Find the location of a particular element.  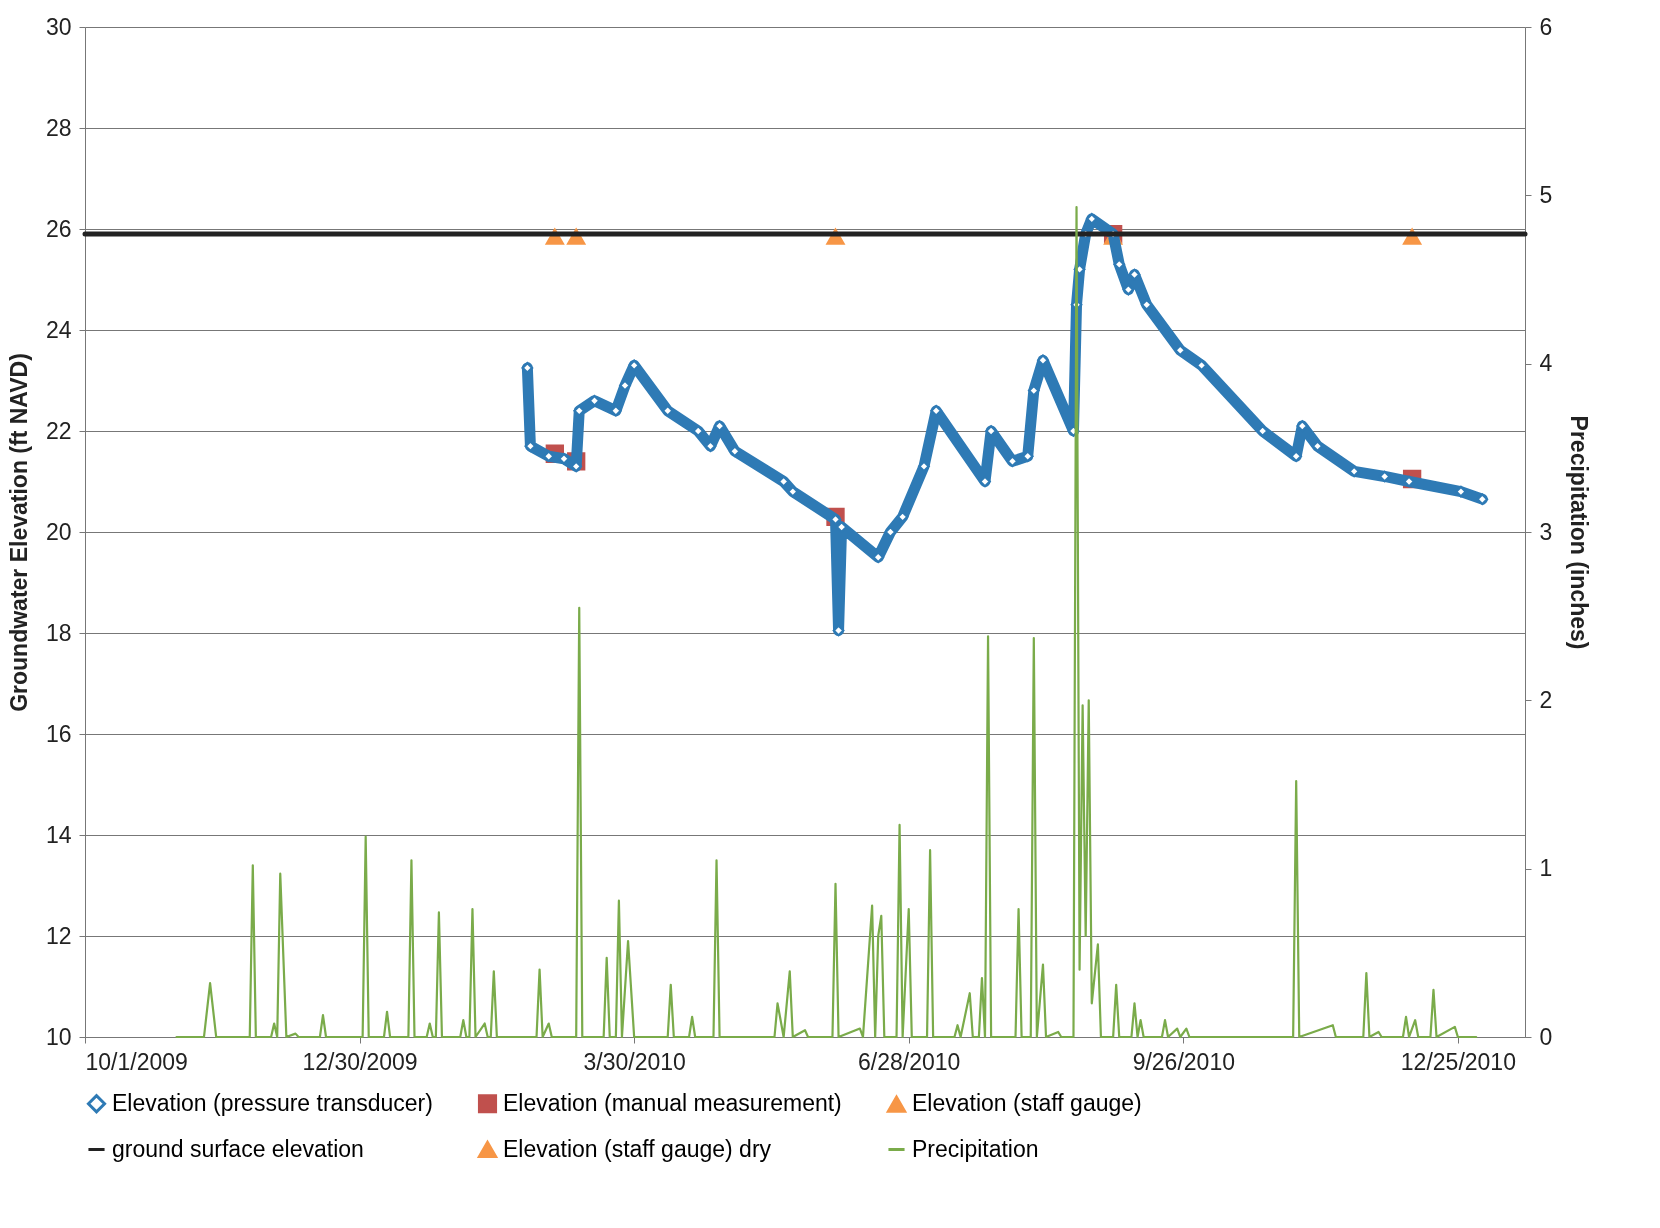

x-tick-label: 12/30/2009 is located at coordinates (360, 1061).